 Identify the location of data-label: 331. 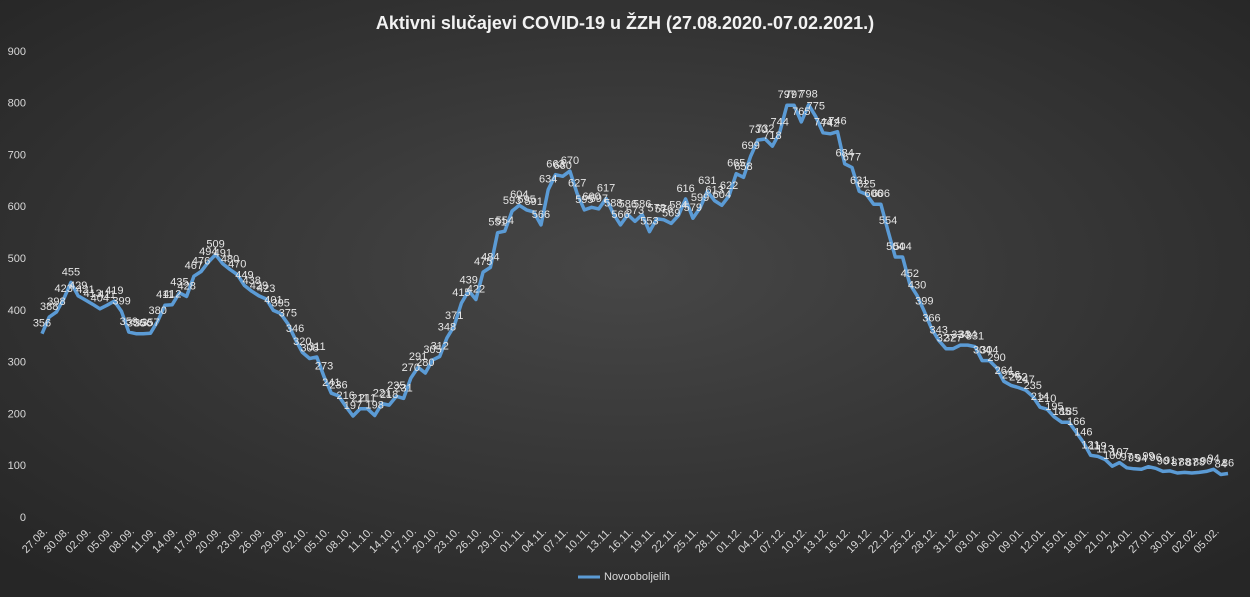
(975, 337).